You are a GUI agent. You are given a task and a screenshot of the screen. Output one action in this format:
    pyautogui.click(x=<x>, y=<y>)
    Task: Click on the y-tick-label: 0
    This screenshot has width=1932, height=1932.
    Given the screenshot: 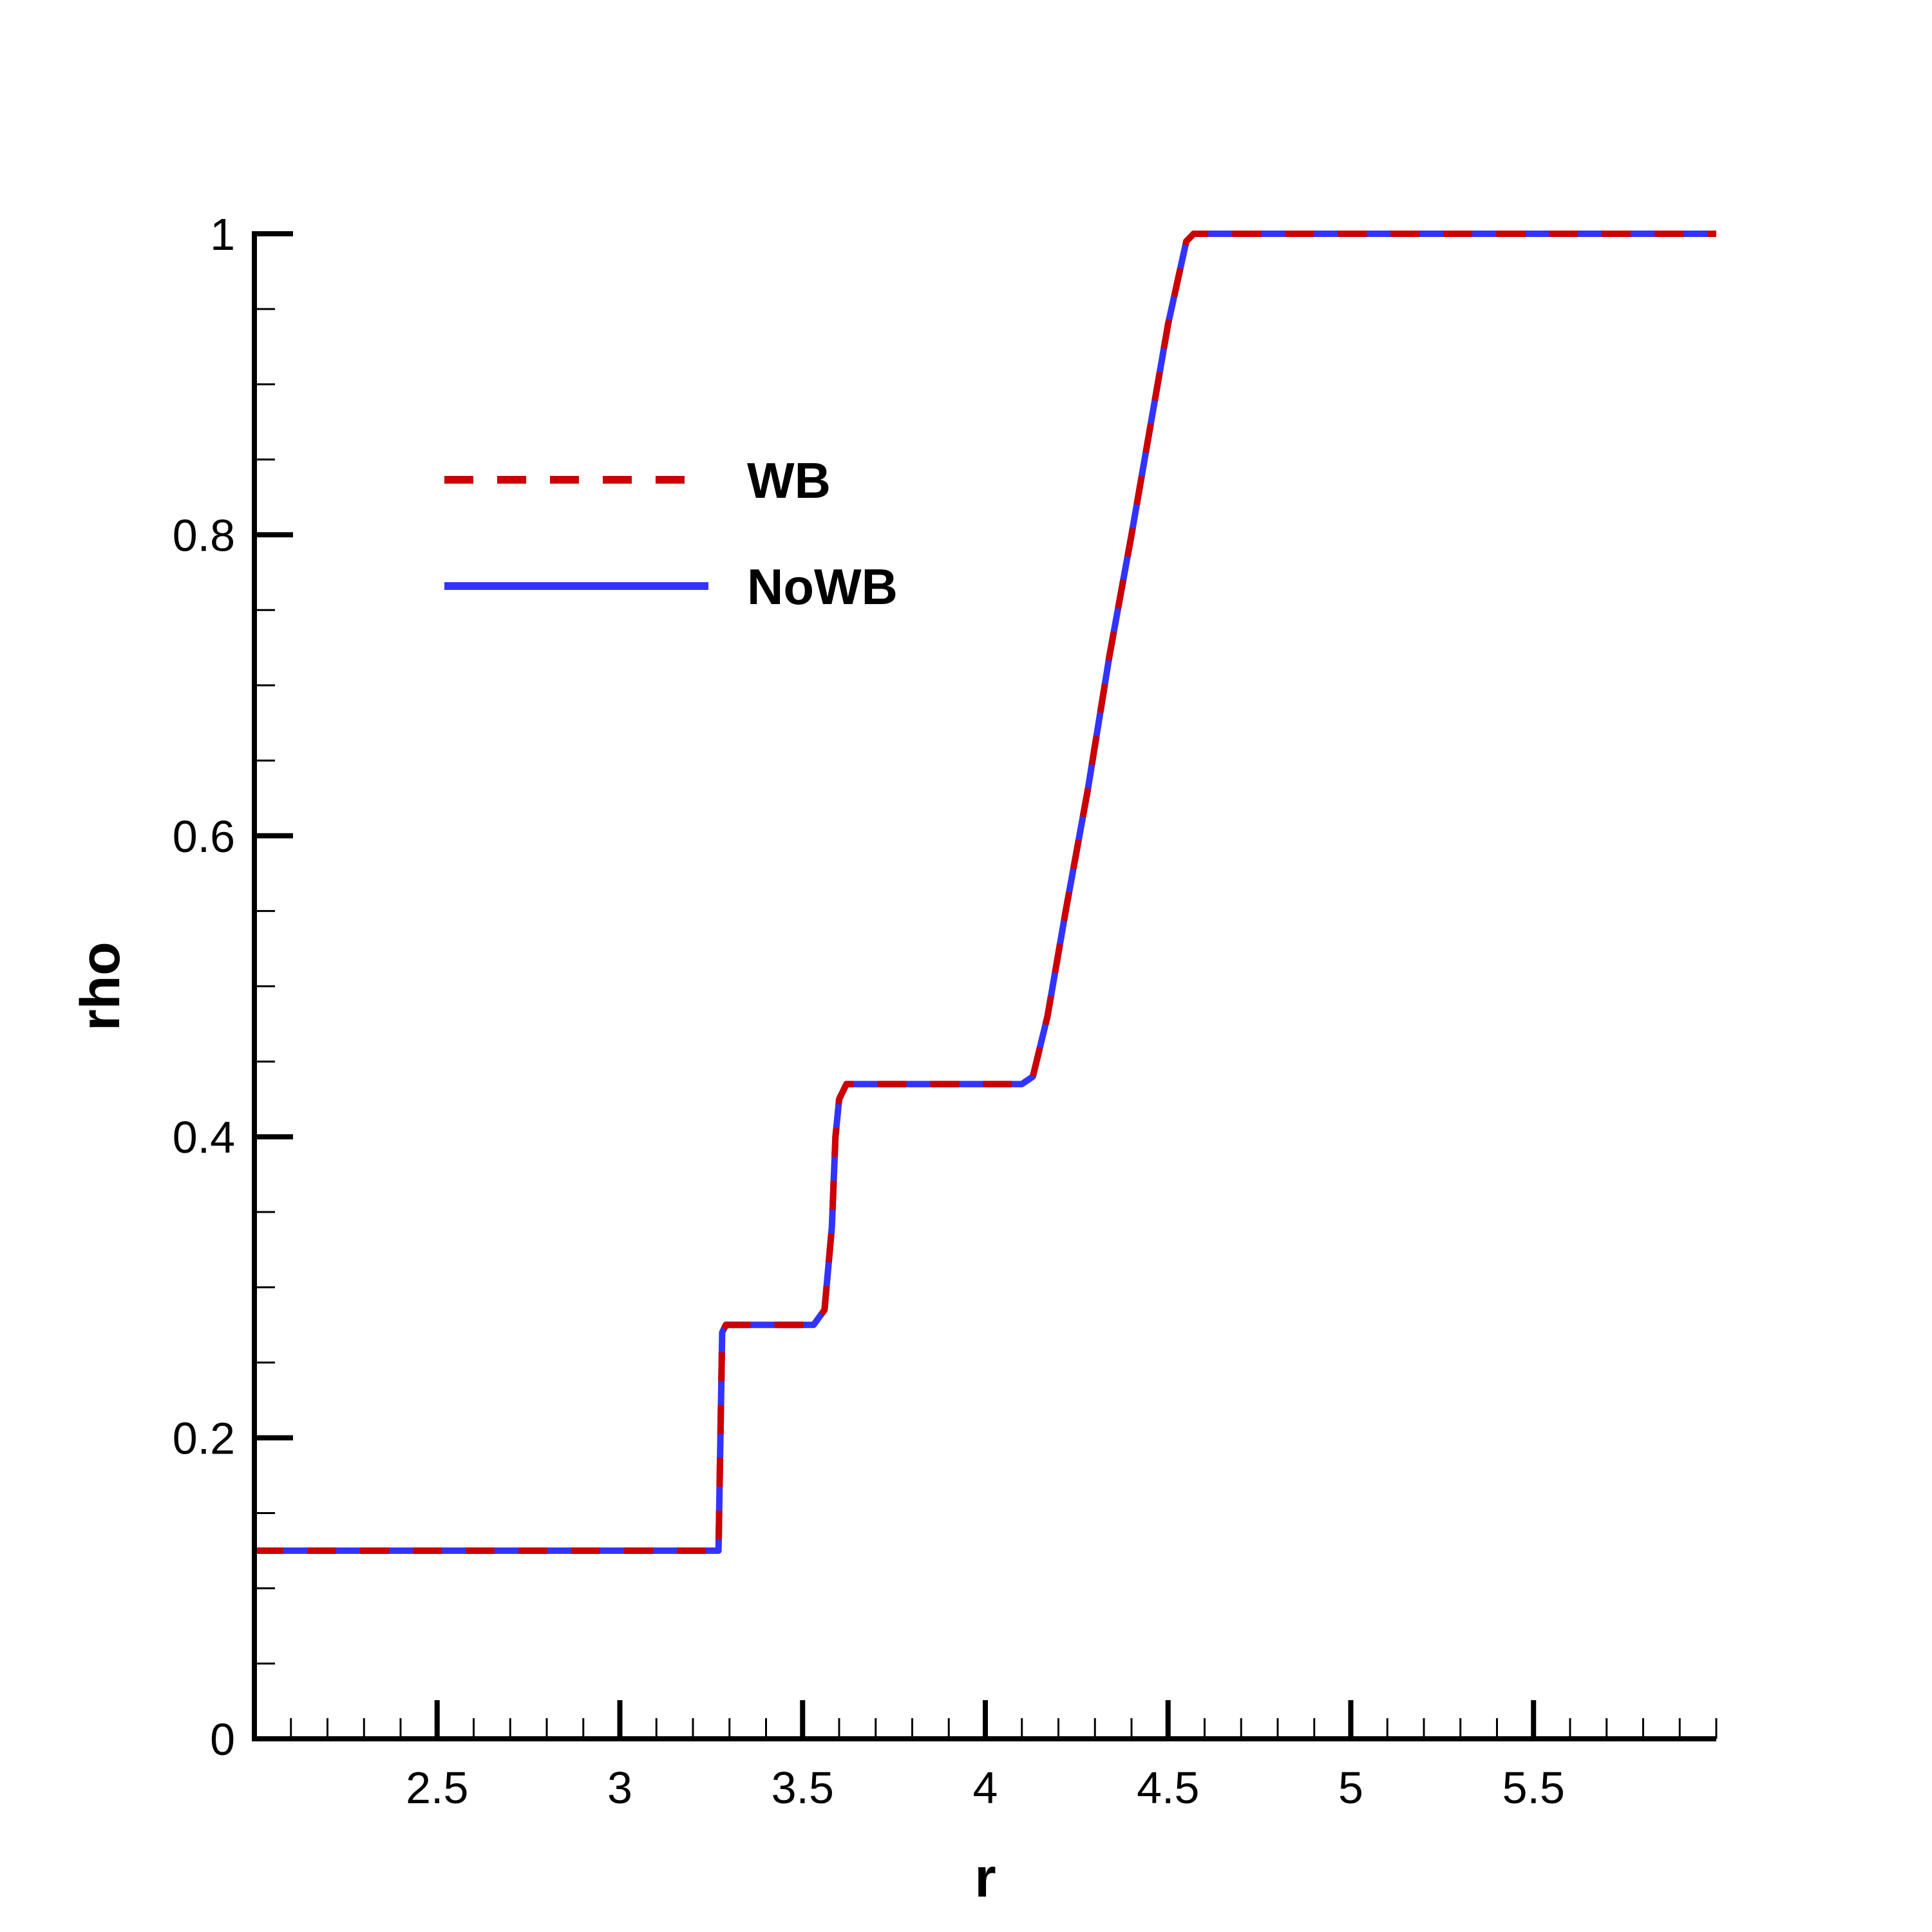 What is the action you would take?
    pyautogui.click(x=223, y=1739)
    